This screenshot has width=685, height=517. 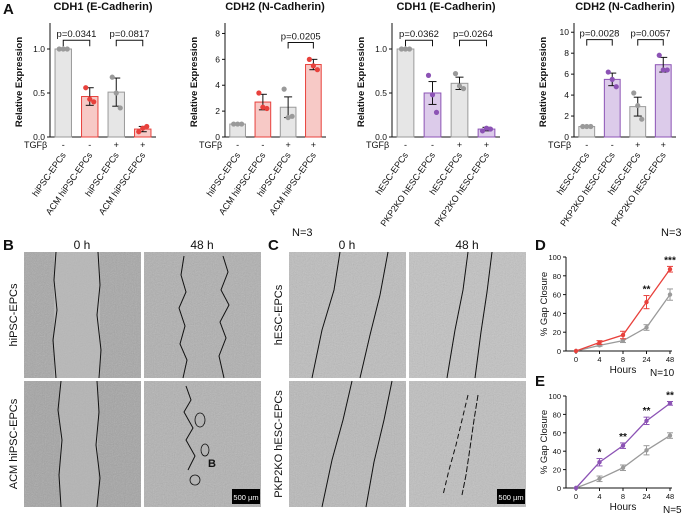 What do you see at coordinates (565, 32) in the screenshot?
I see `y-tick-label: 10` at bounding box center [565, 32].